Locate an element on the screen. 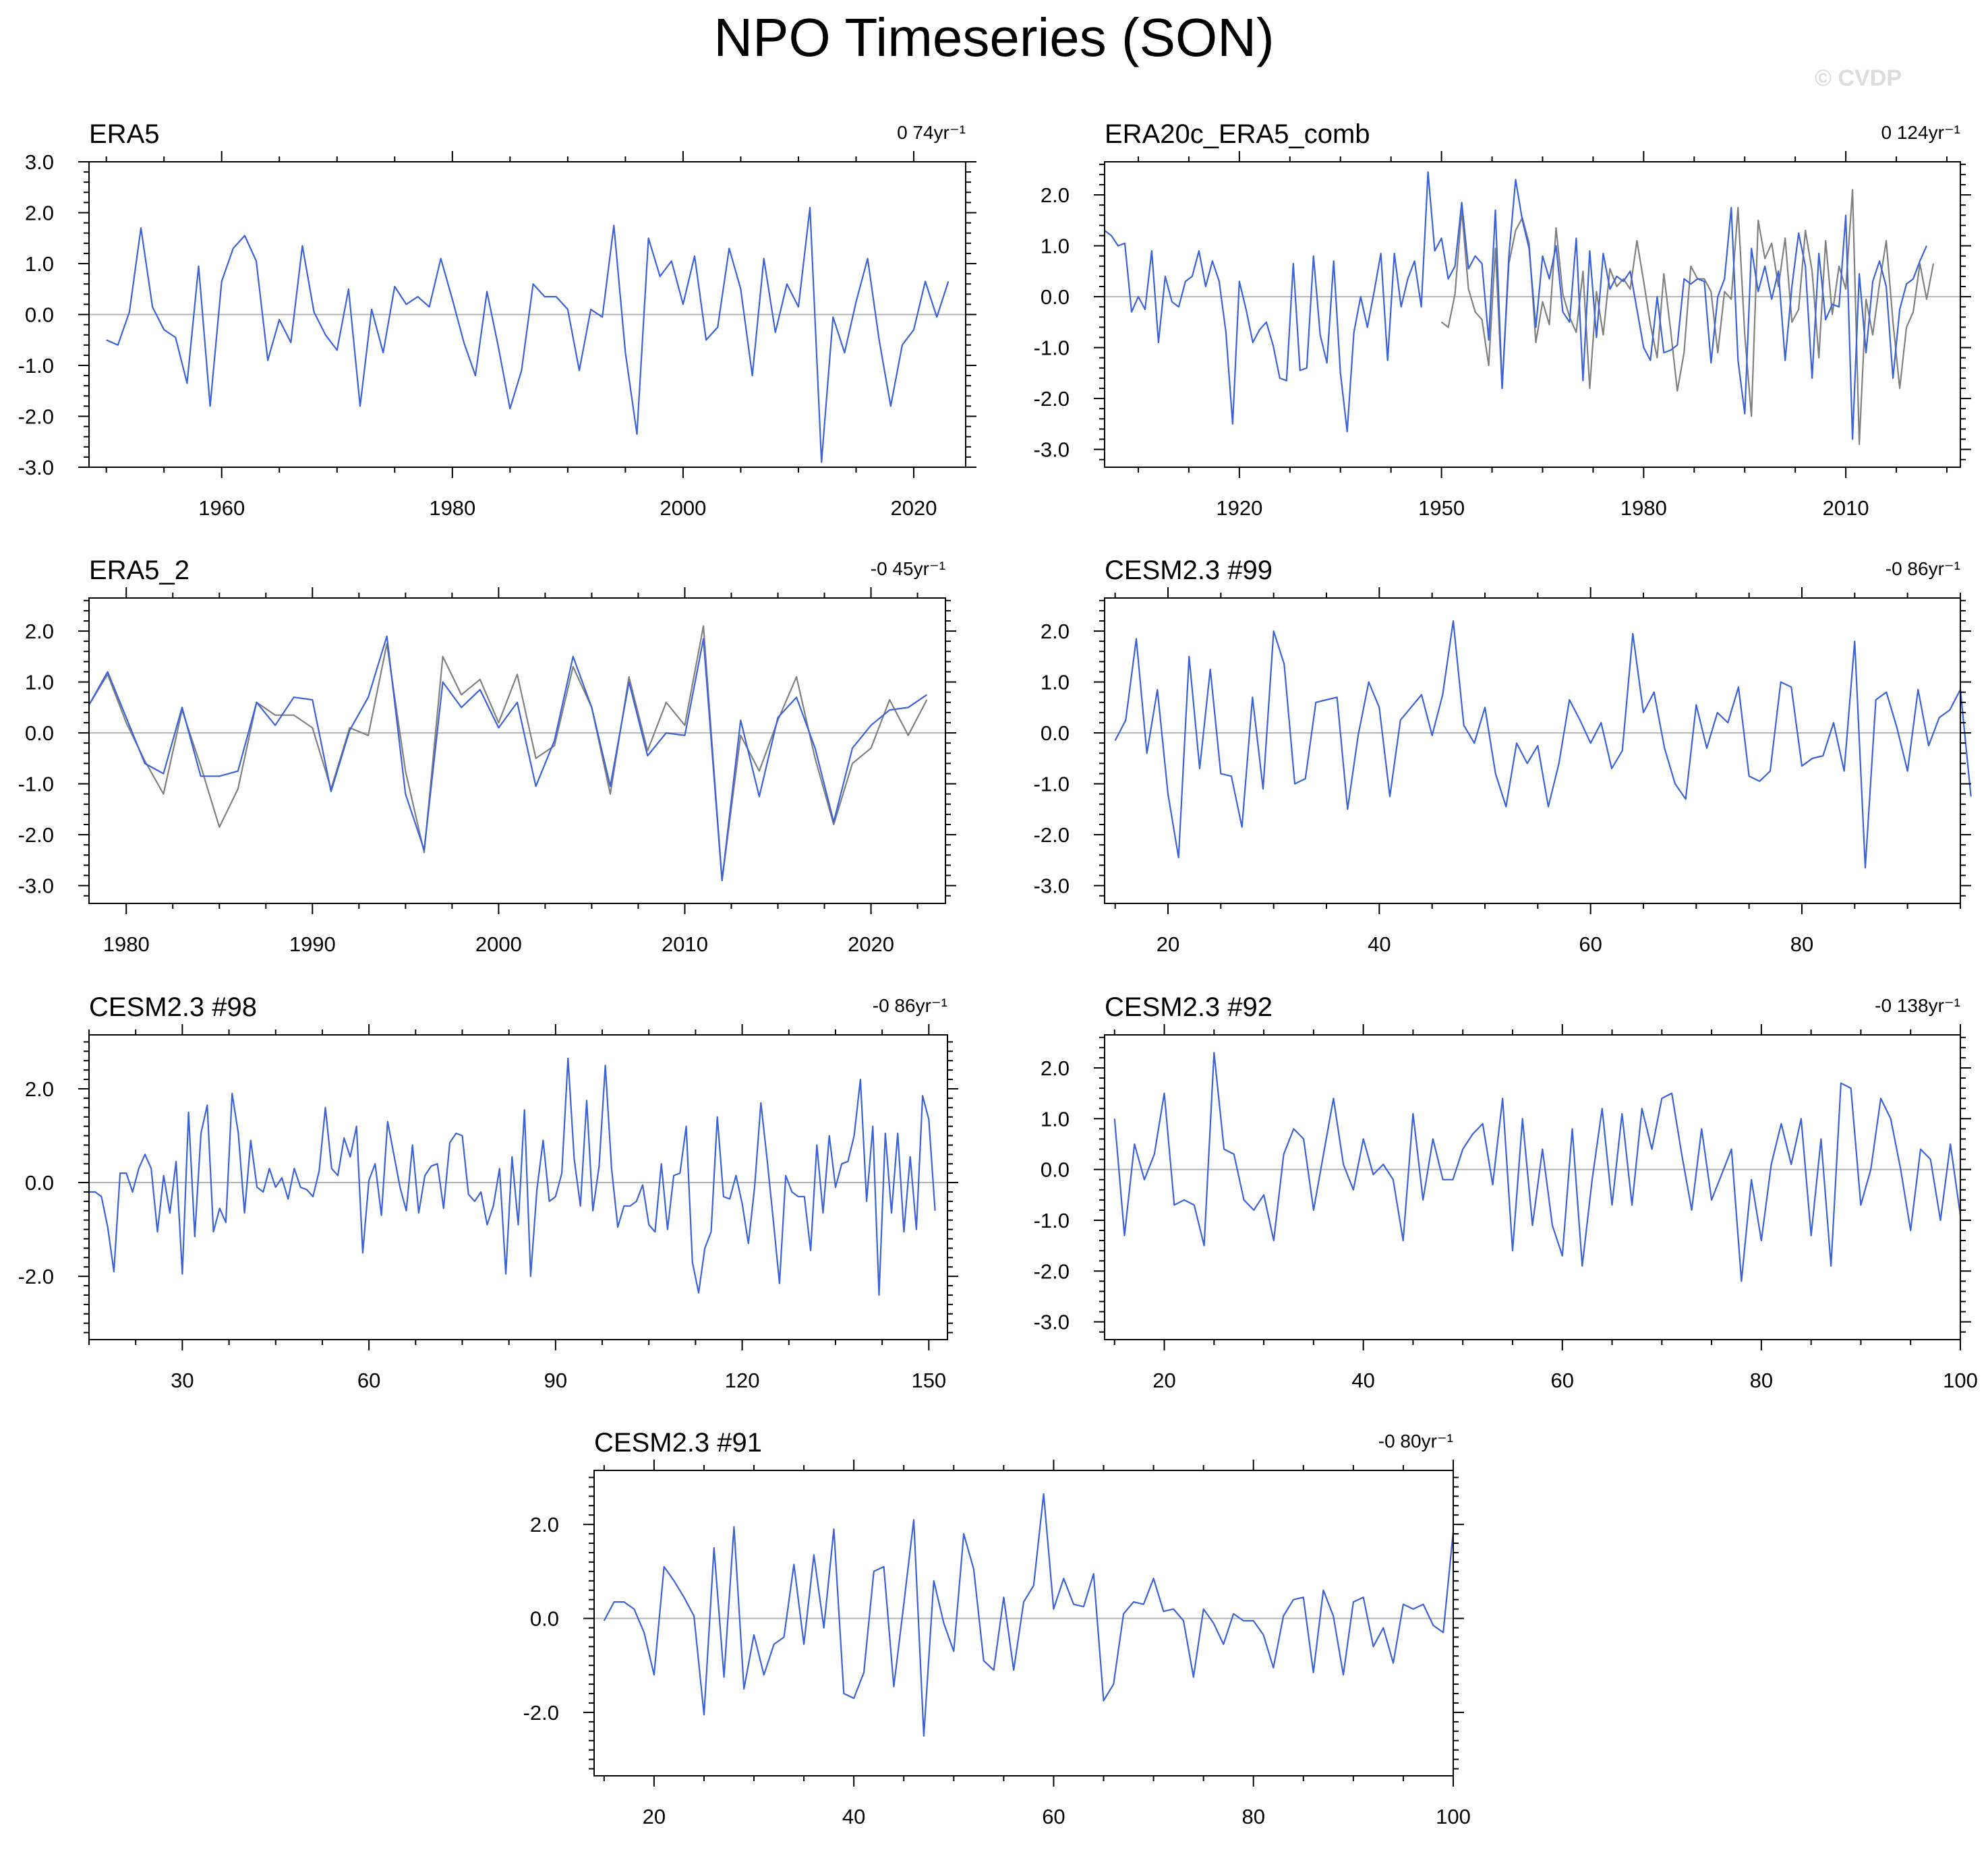 The width and height of the screenshot is (1988, 1852). series-line-era20c-era5-comb is located at coordinates (1516, 305).